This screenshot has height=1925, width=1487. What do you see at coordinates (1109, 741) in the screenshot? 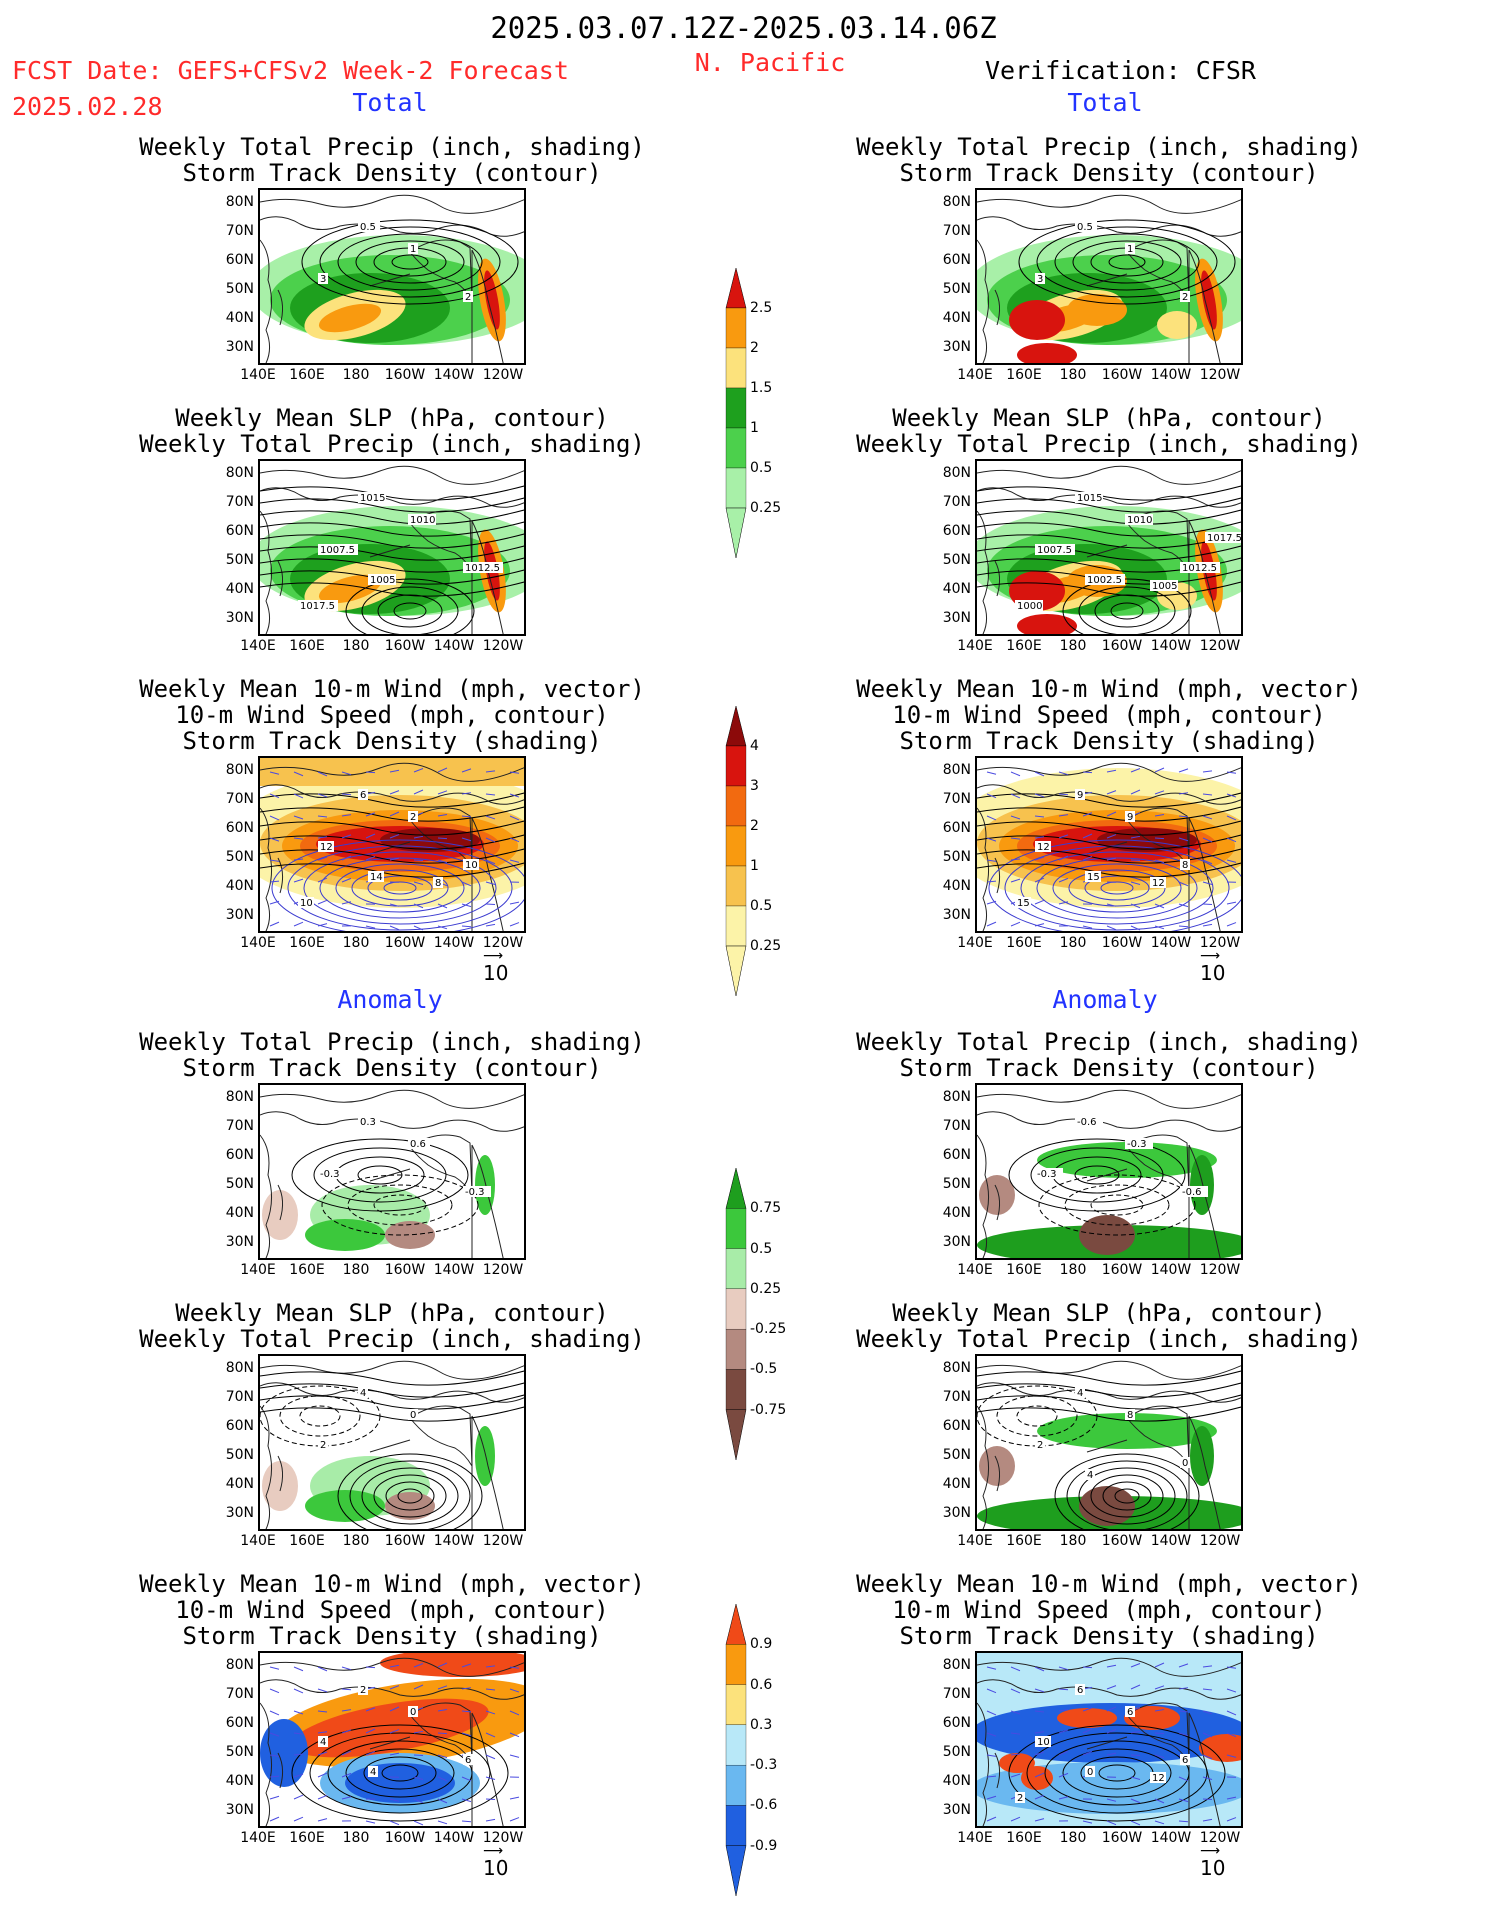
I see `panel-title-line-verif-wind_total: Storm Track Density (shading)` at bounding box center [1109, 741].